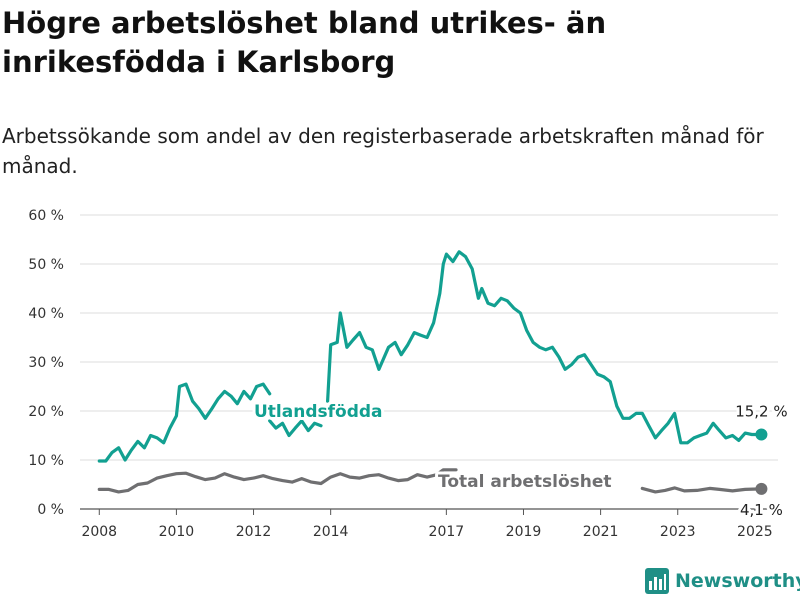 This screenshot has height=600, width=800. What do you see at coordinates (761, 412) in the screenshot?
I see `end-label-utlandsfodda: 15,2 %` at bounding box center [761, 412].